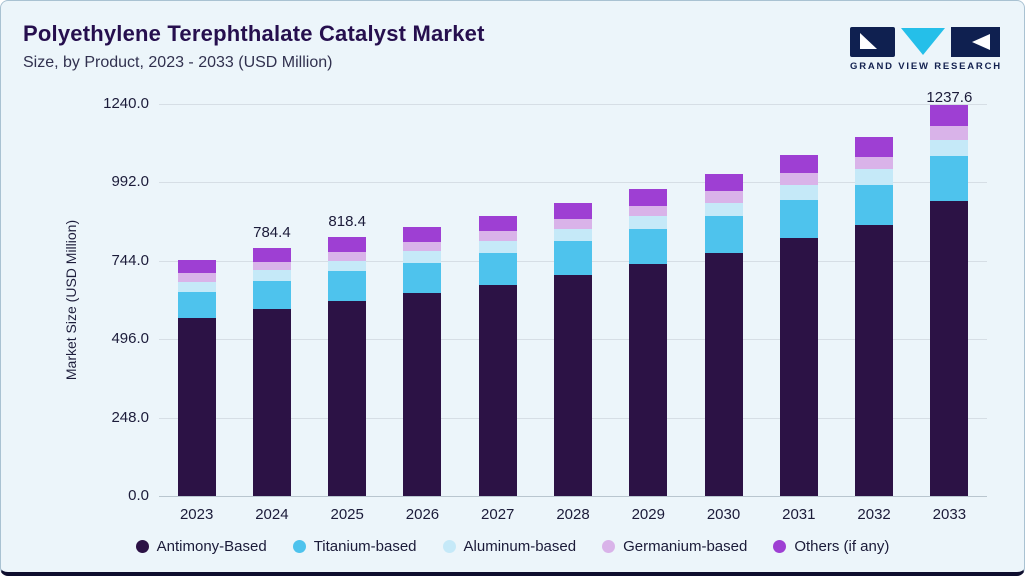 The image size is (1025, 576). Describe the element at coordinates (723, 514) in the screenshot. I see `x-axis-label: 2030` at that location.